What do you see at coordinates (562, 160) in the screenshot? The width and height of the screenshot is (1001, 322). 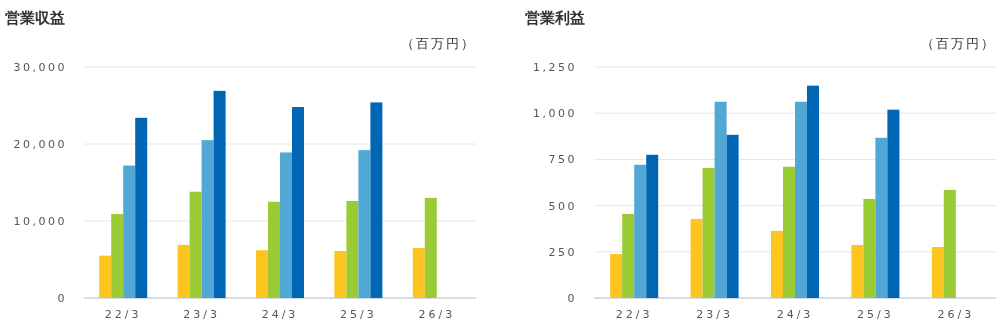 I see `y-tick-label: 750` at bounding box center [562, 160].